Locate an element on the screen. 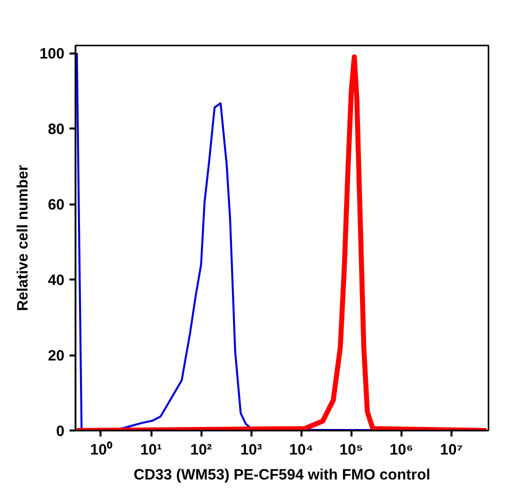  y-tick-label: 60 is located at coordinates (56, 205).